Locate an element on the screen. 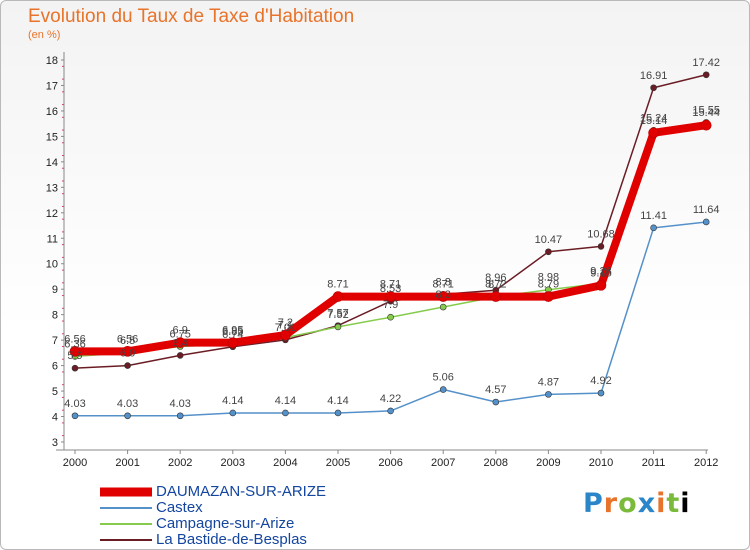 The width and height of the screenshot is (750, 550). data-label: 6.95 is located at coordinates (232, 331).